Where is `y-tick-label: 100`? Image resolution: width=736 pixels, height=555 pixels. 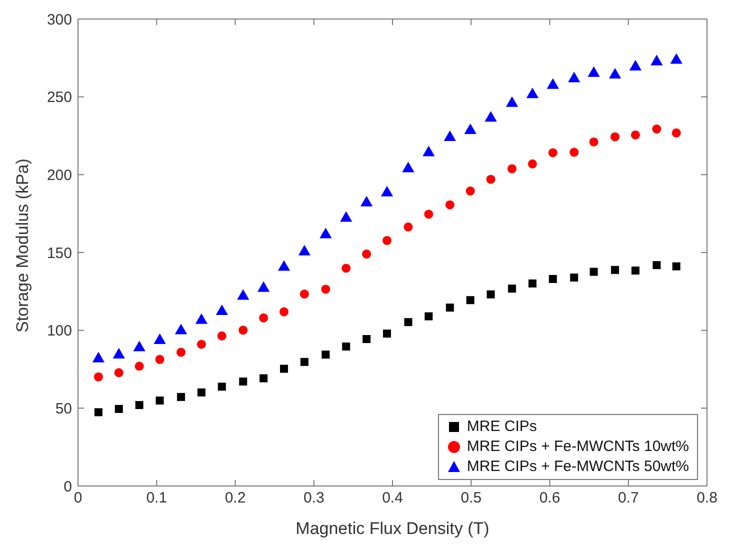 y-tick-label: 100 is located at coordinates (59, 331).